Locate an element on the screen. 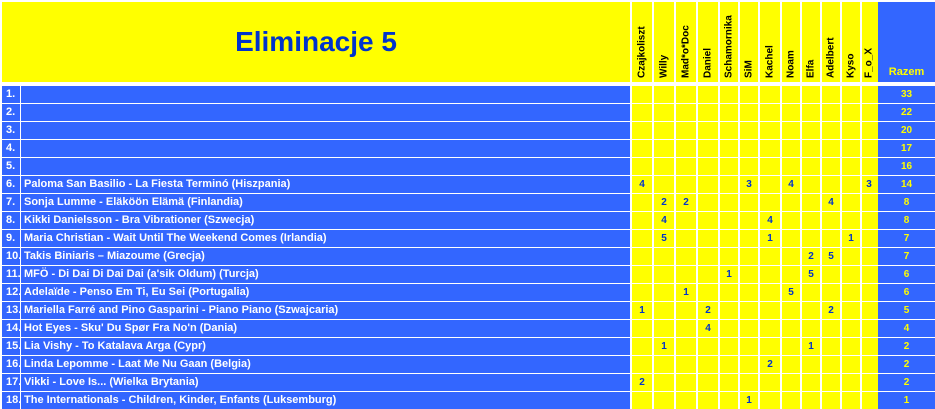  total-cell: 6 is located at coordinates (906, 274).